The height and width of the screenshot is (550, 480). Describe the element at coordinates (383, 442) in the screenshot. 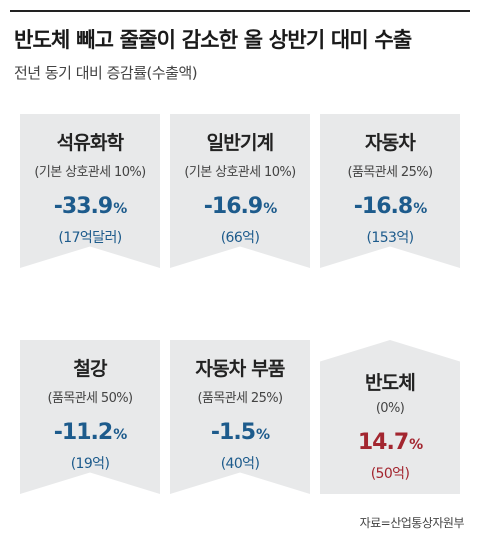

I see `change-number: 14.7` at that location.